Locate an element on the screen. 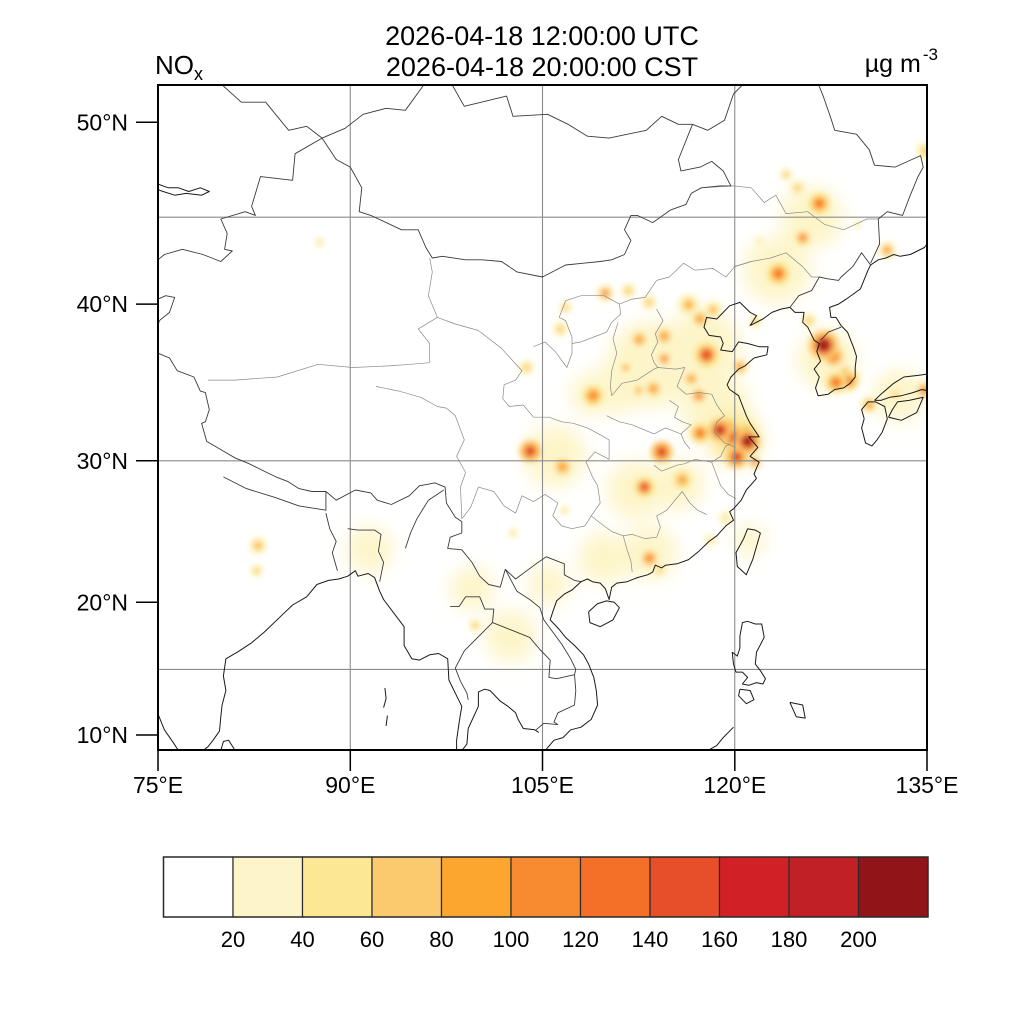 Image resolution: width=1024 pixels, height=1024 pixels. colorbar-tick-label: 40 is located at coordinates (302, 939).